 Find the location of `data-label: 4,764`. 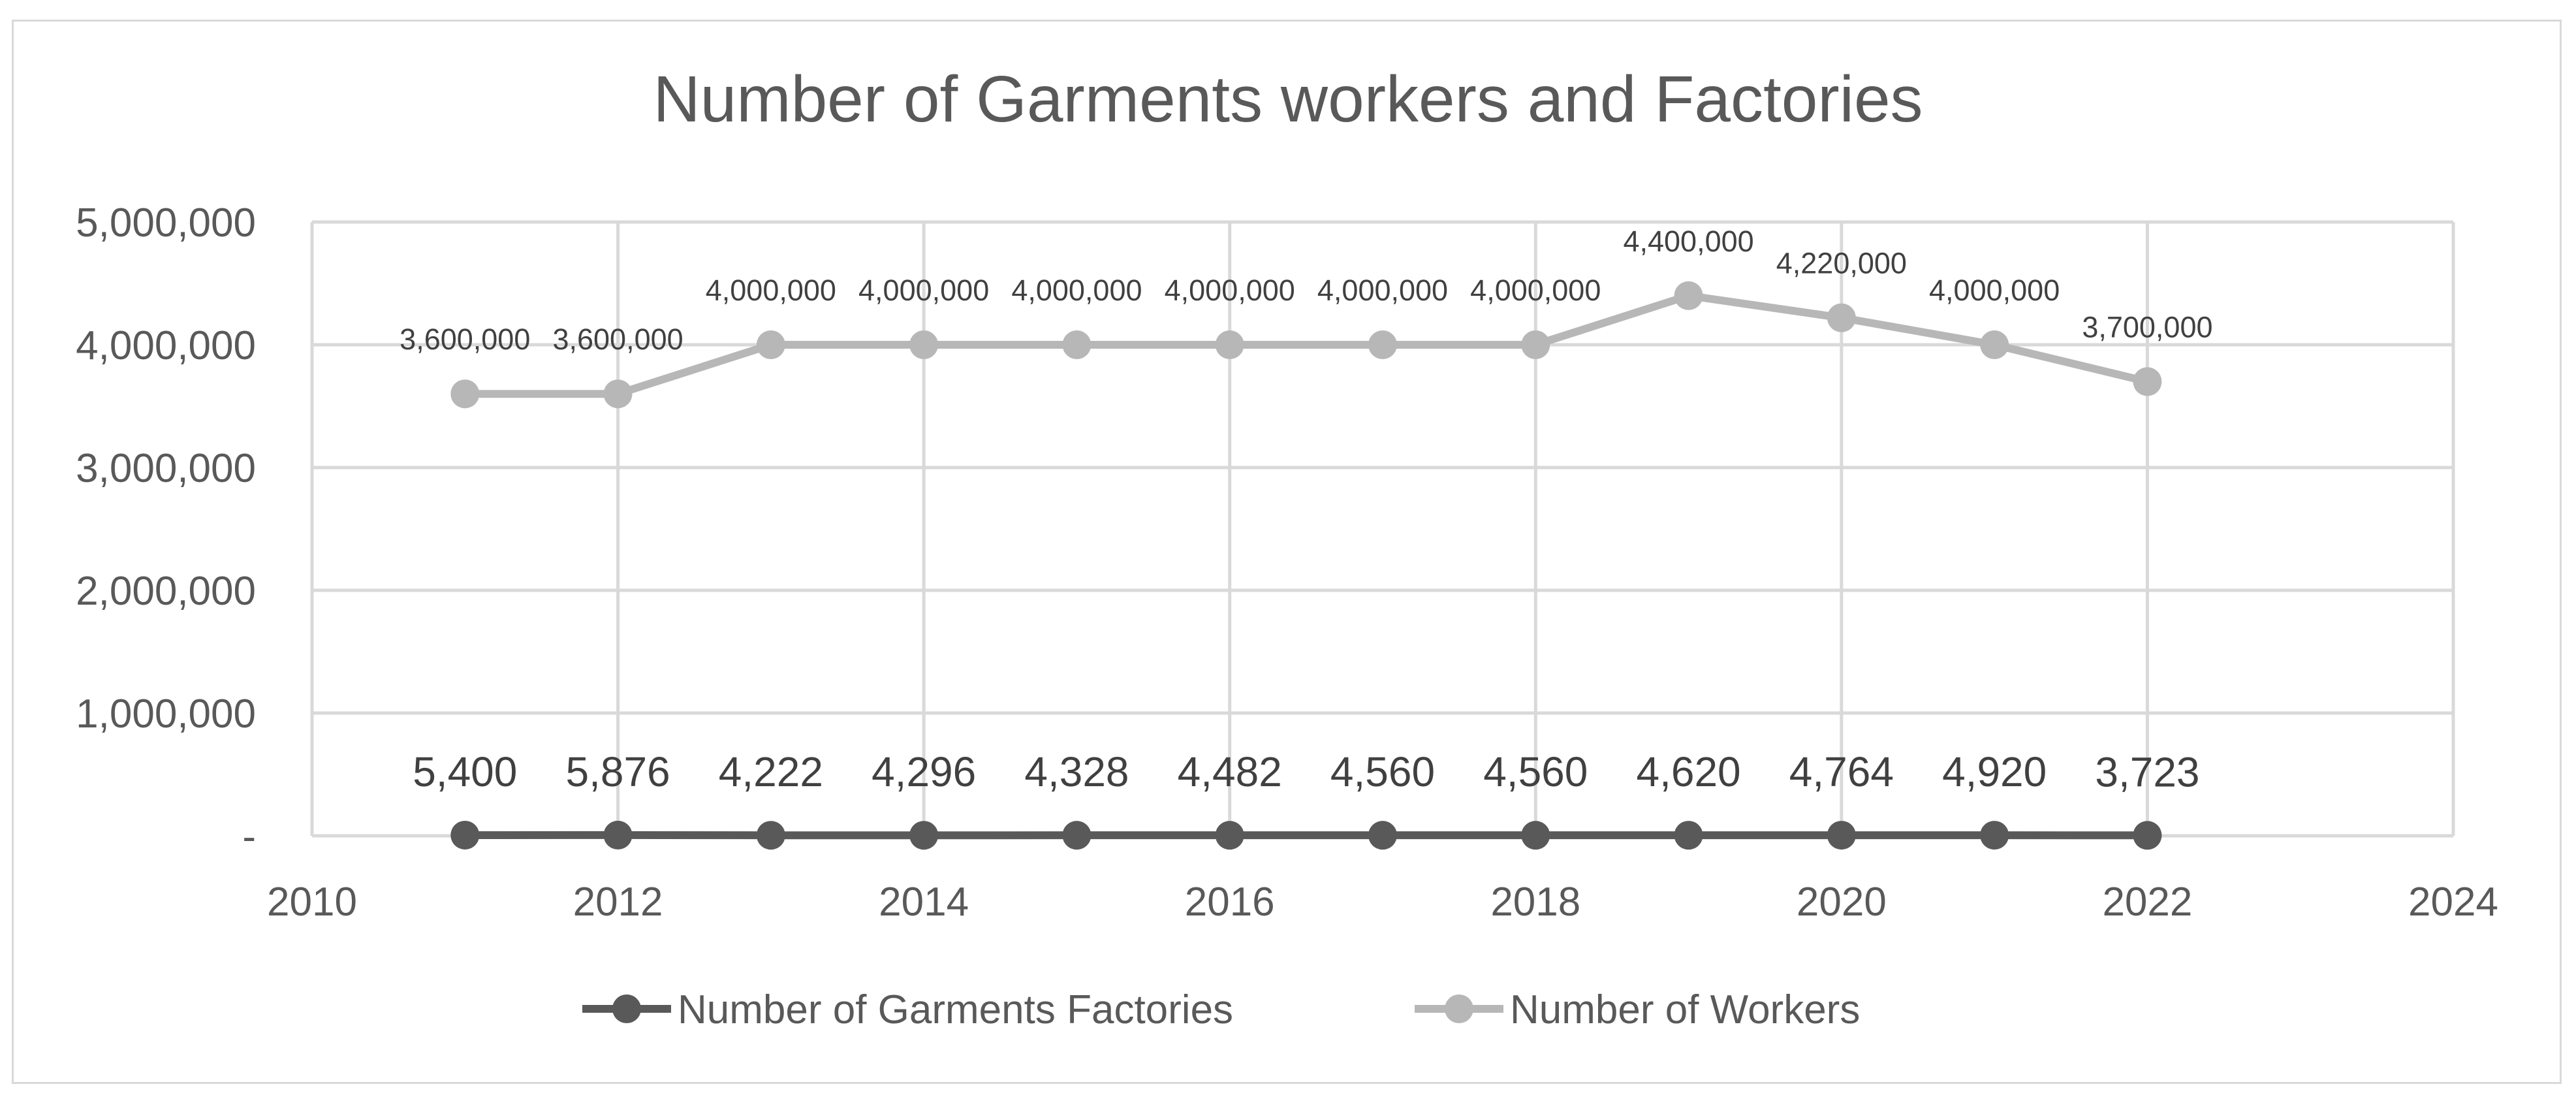

data-label: 4,764 is located at coordinates (1841, 772).